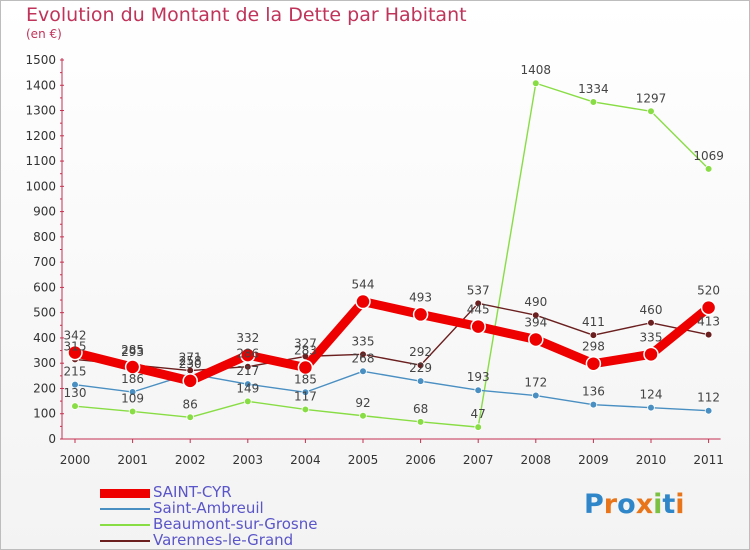 The height and width of the screenshot is (550, 750). Describe the element at coordinates (250, 492) in the screenshot. I see `legend-item: SAINT-CYR` at that location.